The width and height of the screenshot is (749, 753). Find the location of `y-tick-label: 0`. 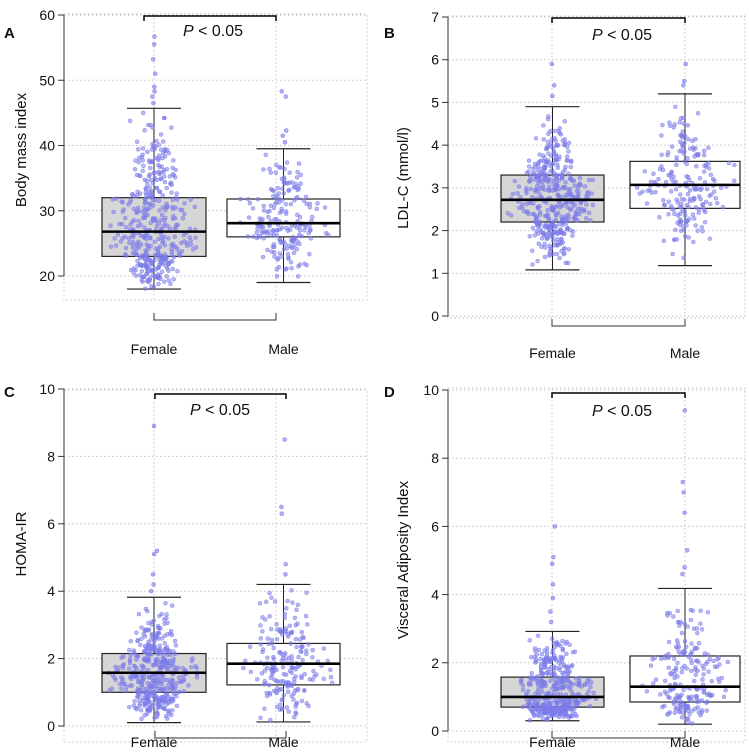

y-tick-label: 0 is located at coordinates (51, 726).